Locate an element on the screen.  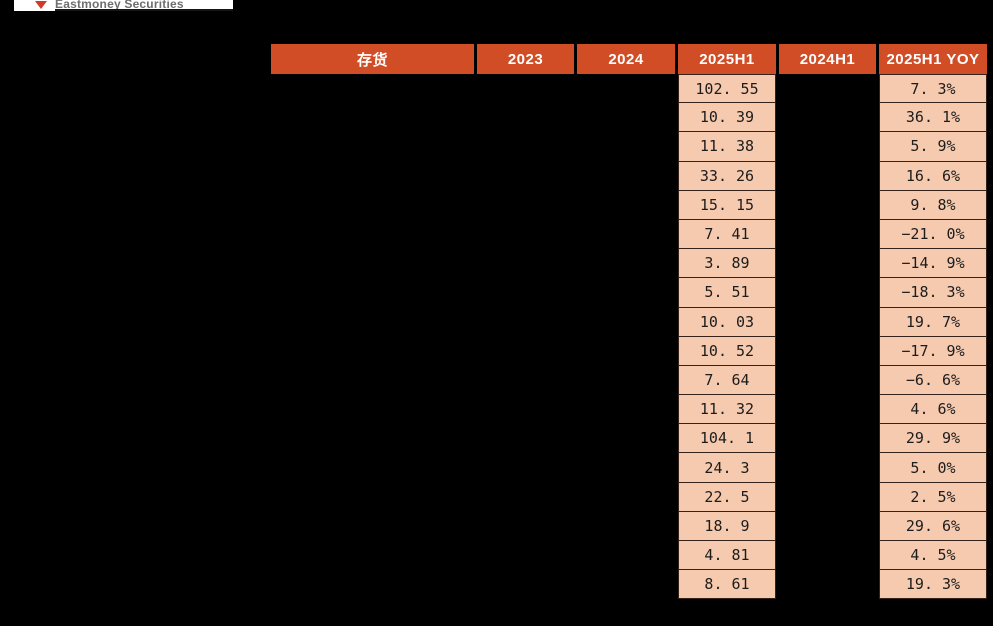
value-2025h1: 24. 3 is located at coordinates (727, 468).